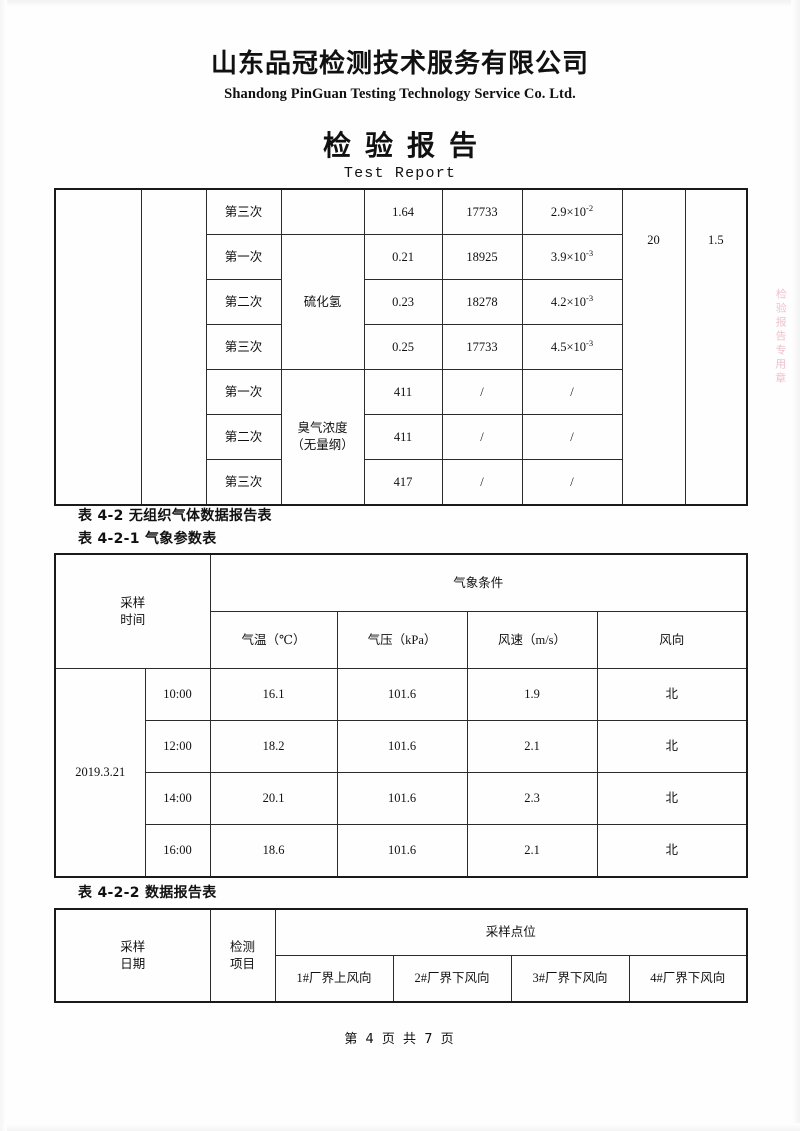 The height and width of the screenshot is (1131, 800). I want to click on table-row: 第一次 臭气浓度 （无量纲） 411 / /, so click(401, 437).